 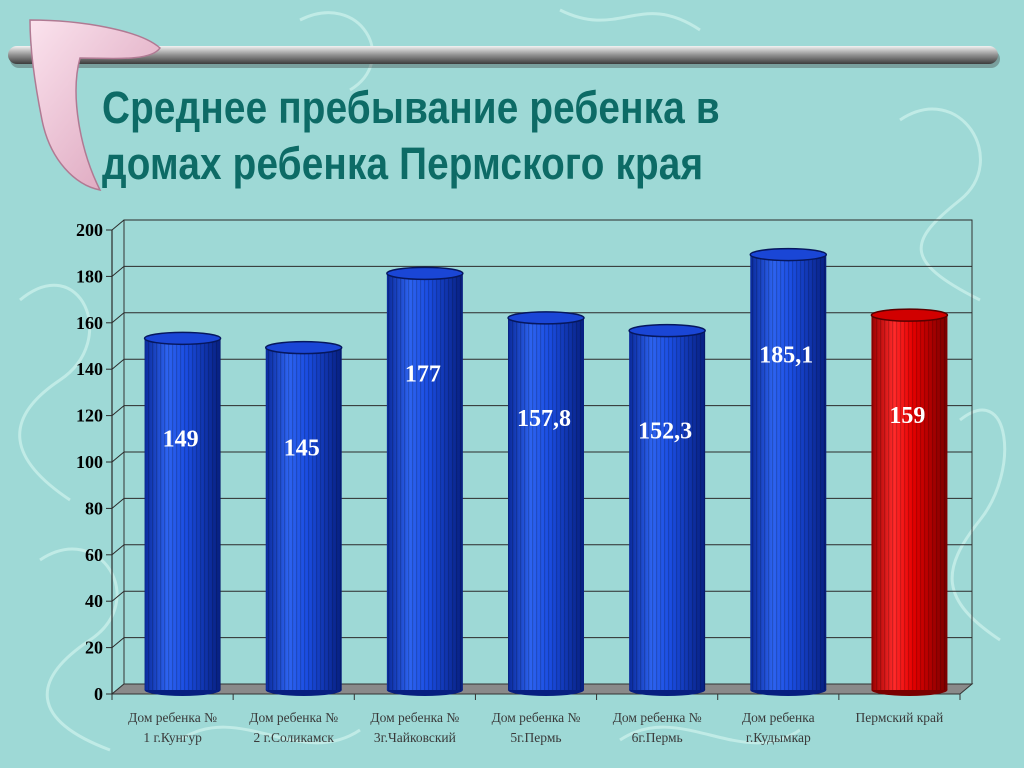 What do you see at coordinates (94, 601) in the screenshot?
I see `y-tick-label: 40` at bounding box center [94, 601].